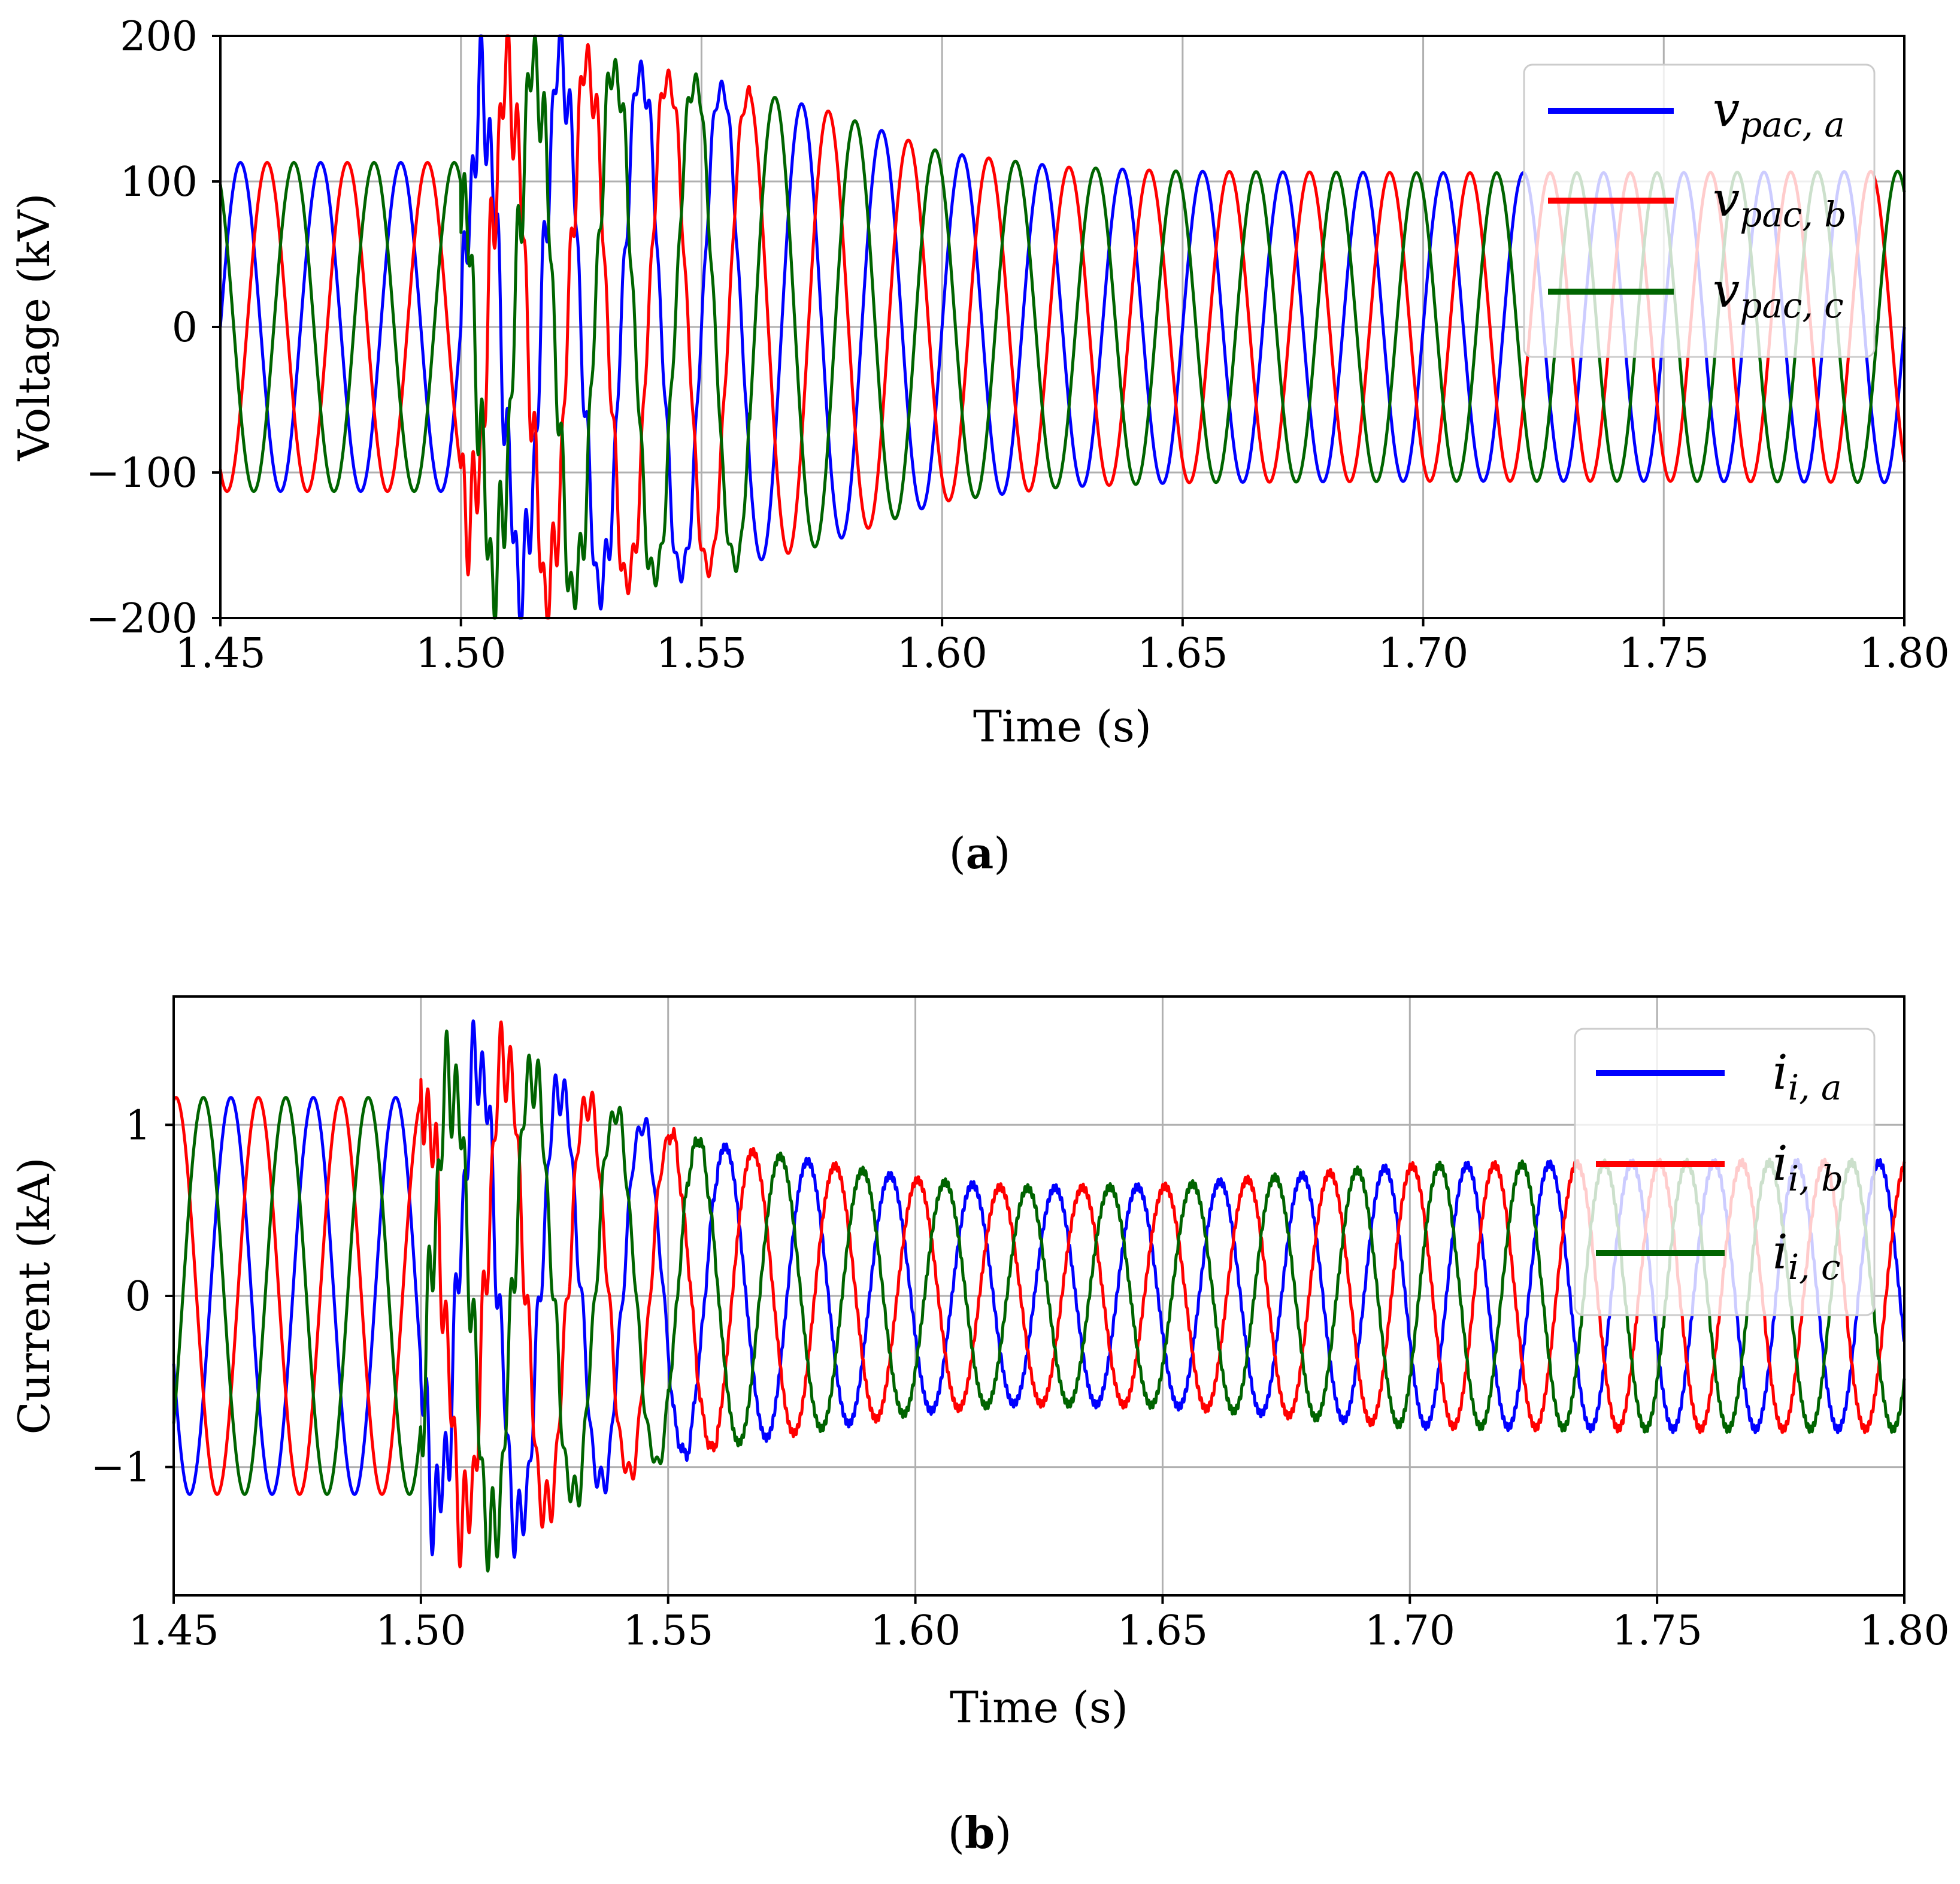 The image size is (1960, 1884). What do you see at coordinates (1779, 294) in the screenshot?
I see `panel-a-legend-label-c: vpac, c` at bounding box center [1779, 294].